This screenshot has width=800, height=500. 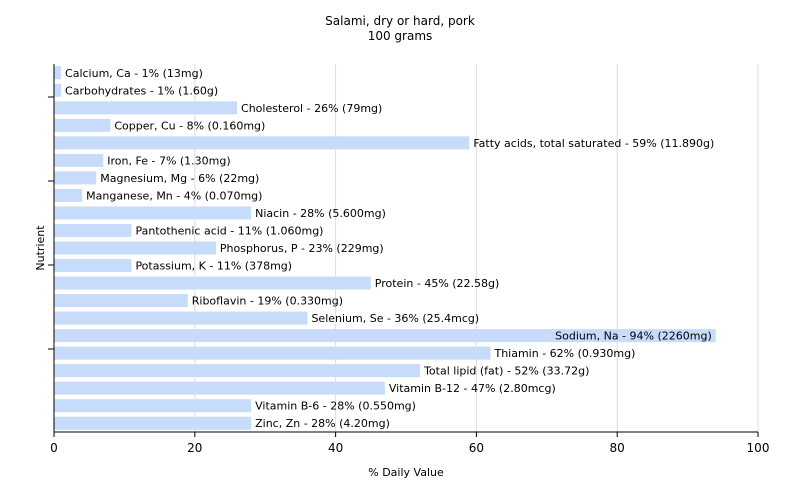 I want to click on chart-title-block: Salami, dry or hard, pork 100 grams, so click(x=400, y=29).